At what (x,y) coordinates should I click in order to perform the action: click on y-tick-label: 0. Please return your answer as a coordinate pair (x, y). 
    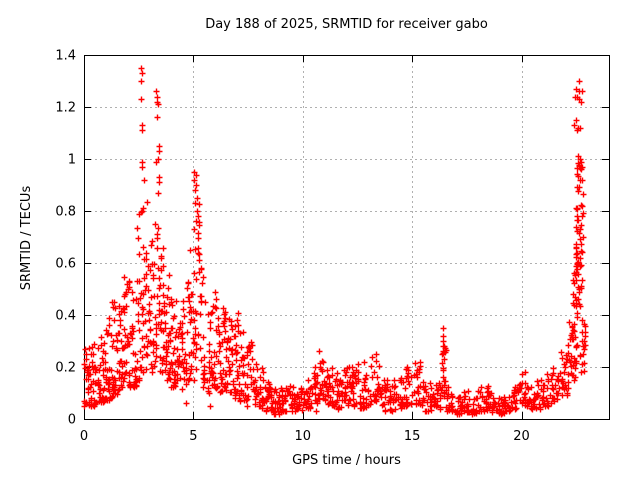
    Looking at the image, I should click on (72, 420).